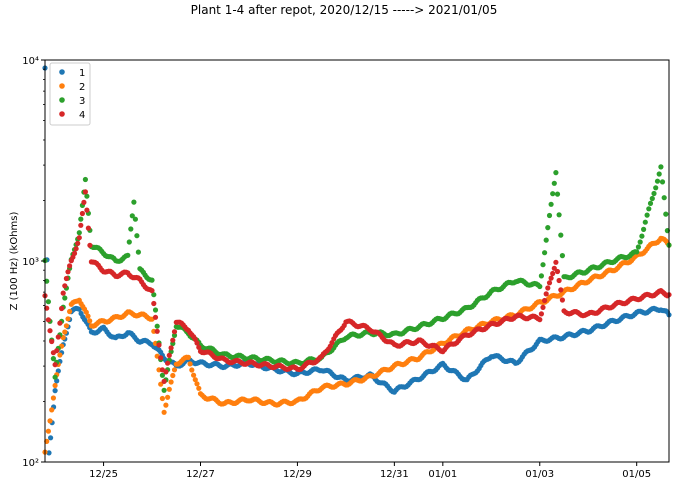  Describe the element at coordinates (14, 261) in the screenshot. I see `y-axis-label: Z (100 Hz) (kOhms)` at that location.